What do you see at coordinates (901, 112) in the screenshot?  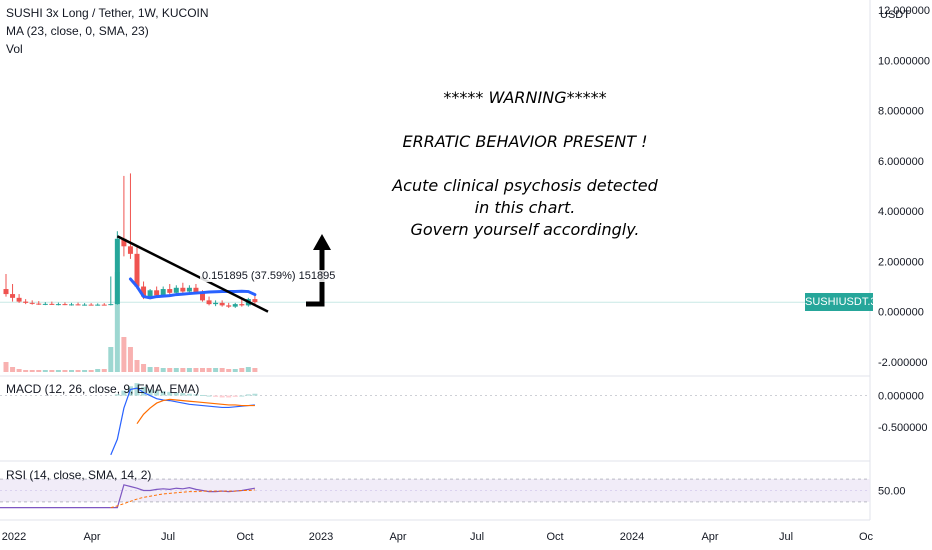 I see `price-tick-label: 8.000000` at bounding box center [901, 112].